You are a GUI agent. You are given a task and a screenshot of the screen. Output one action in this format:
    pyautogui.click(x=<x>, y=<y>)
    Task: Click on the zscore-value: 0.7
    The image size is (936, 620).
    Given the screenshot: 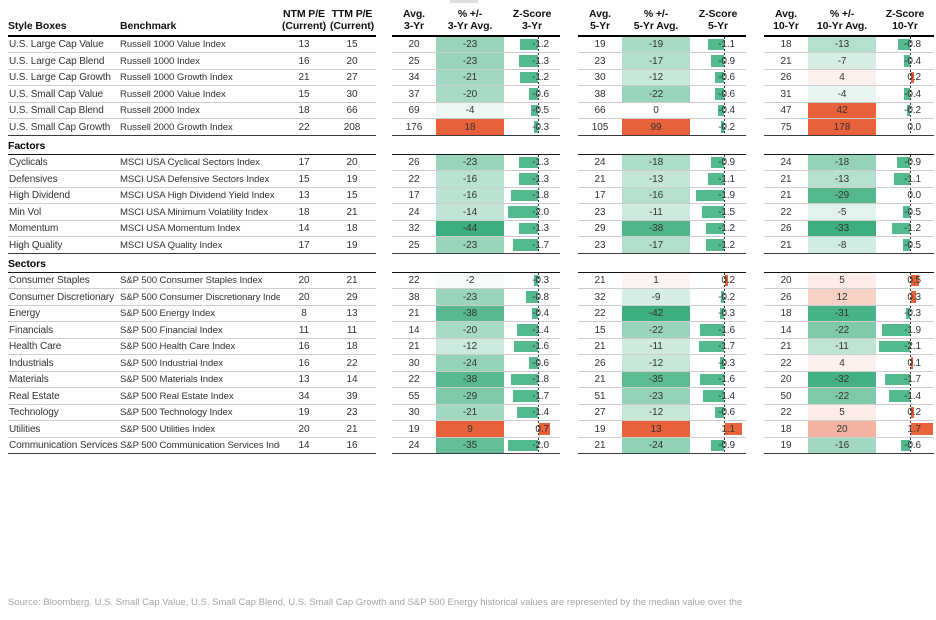 What is the action you would take?
    pyautogui.click(x=542, y=429)
    